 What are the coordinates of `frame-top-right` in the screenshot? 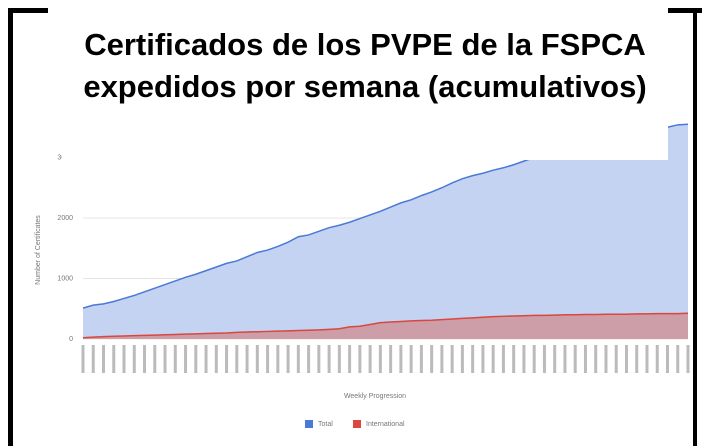 It's located at (685, 10).